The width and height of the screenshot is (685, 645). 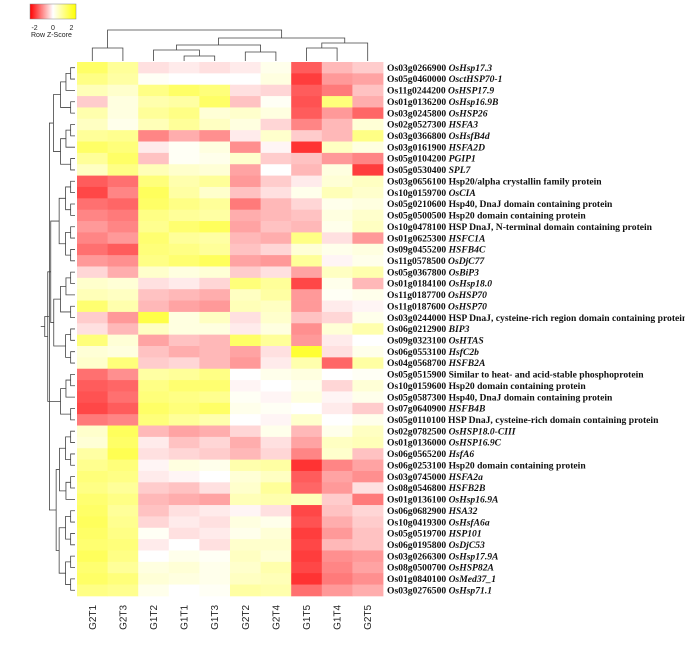 What do you see at coordinates (417, 261) in the screenshot?
I see `row-label-id: Os11g0578500` at bounding box center [417, 261].